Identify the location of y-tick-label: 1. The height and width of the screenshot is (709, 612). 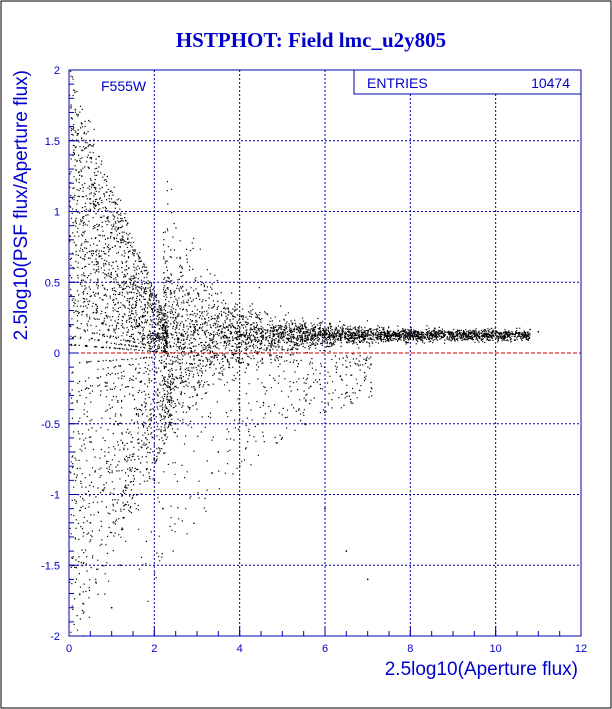
(57, 213).